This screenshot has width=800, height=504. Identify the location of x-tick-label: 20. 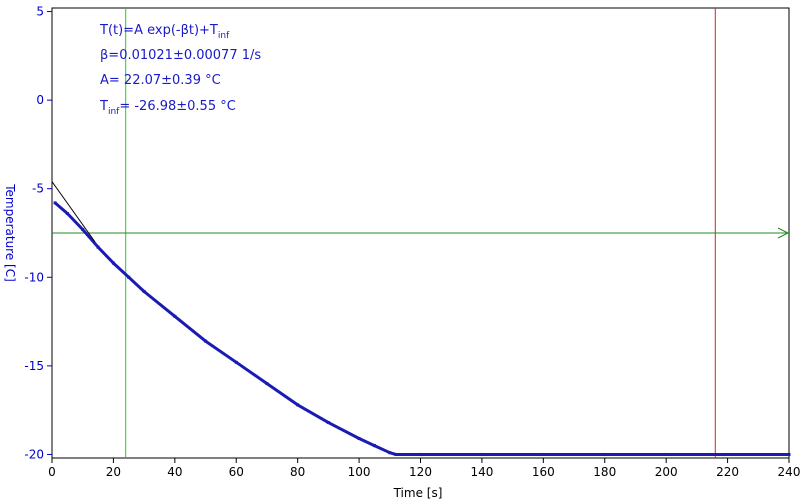
(113, 472).